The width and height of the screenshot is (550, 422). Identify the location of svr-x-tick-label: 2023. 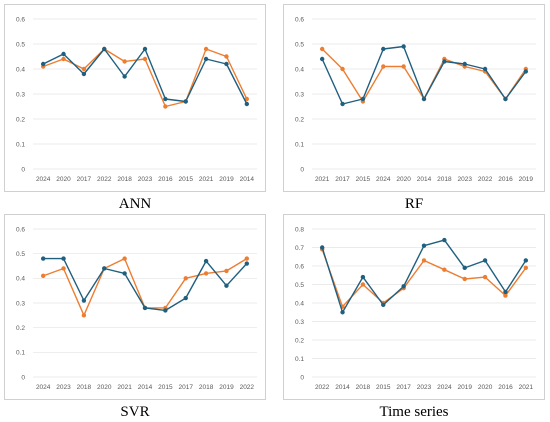
(63, 387).